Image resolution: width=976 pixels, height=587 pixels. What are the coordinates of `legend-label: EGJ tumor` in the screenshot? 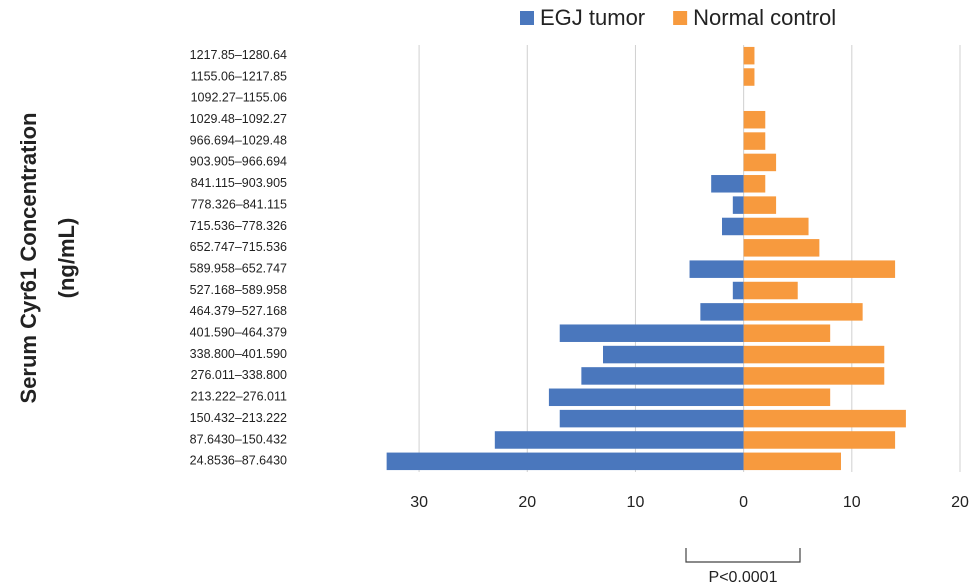 It's located at (592, 17).